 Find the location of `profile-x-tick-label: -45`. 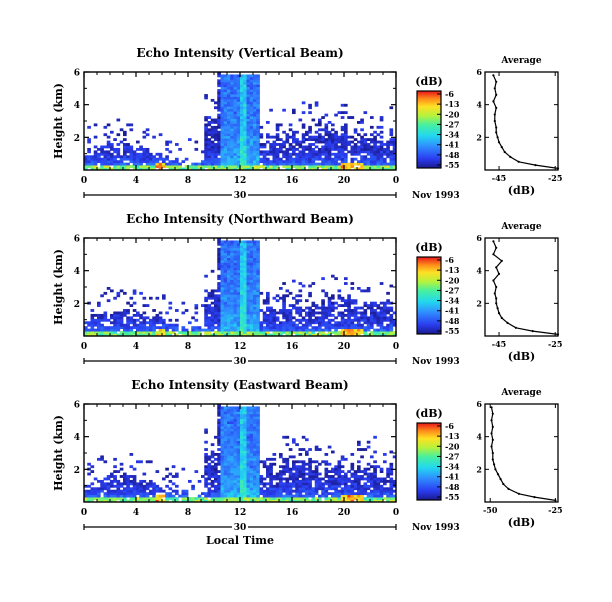

profile-x-tick-label: -45 is located at coordinates (499, 344).